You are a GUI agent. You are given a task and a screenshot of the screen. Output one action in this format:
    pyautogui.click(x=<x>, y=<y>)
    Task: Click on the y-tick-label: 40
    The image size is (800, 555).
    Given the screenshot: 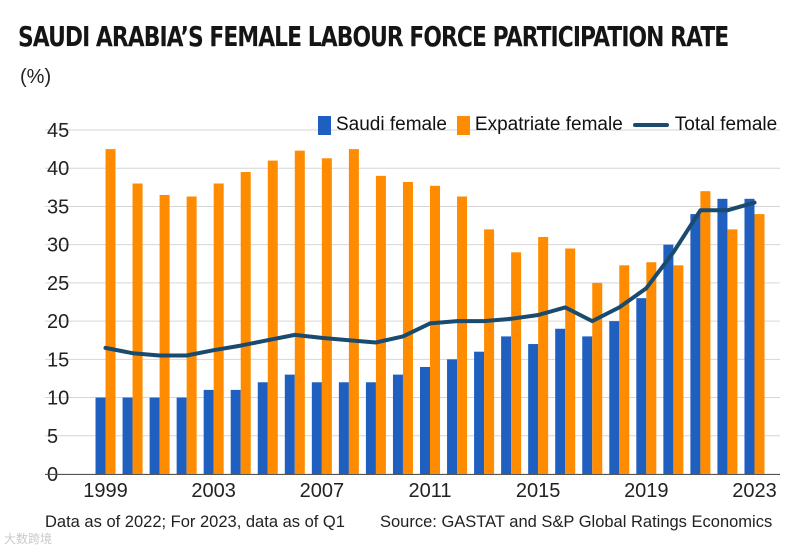 What is the action you would take?
    pyautogui.click(x=58, y=169)
    